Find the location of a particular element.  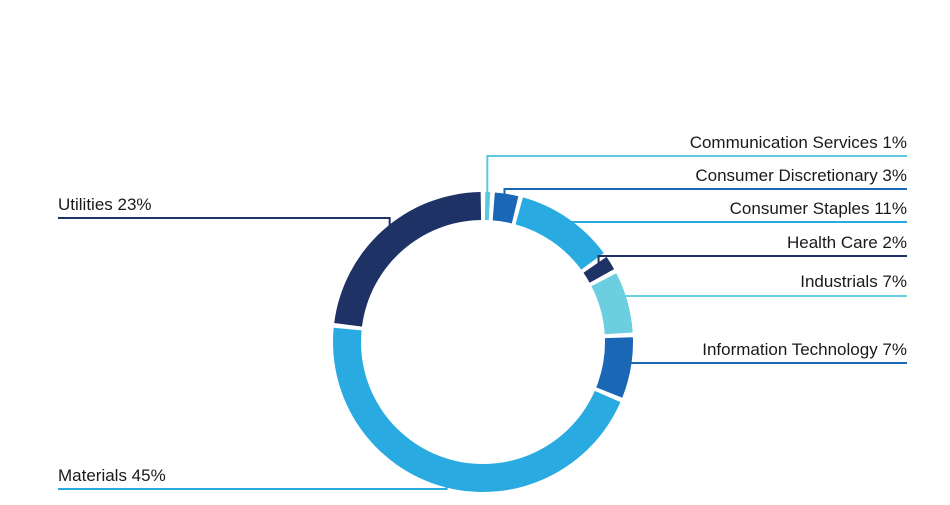

slice-communication-services is located at coordinates (487, 206).